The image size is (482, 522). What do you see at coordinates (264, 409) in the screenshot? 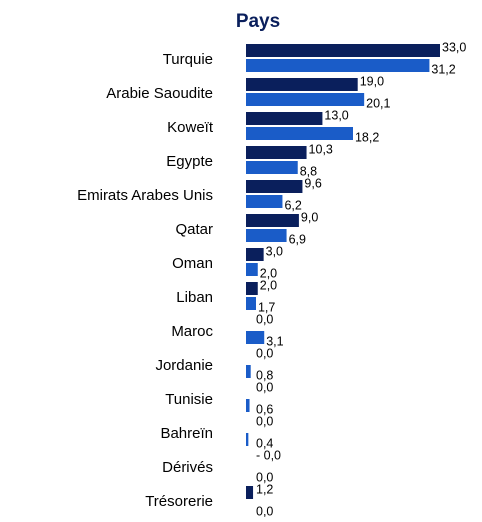
I see `value-label: 0,6` at bounding box center [264, 409].